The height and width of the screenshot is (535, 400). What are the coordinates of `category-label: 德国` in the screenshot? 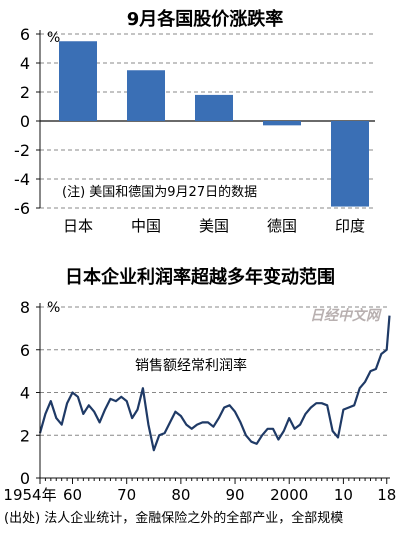 It's located at (282, 226).